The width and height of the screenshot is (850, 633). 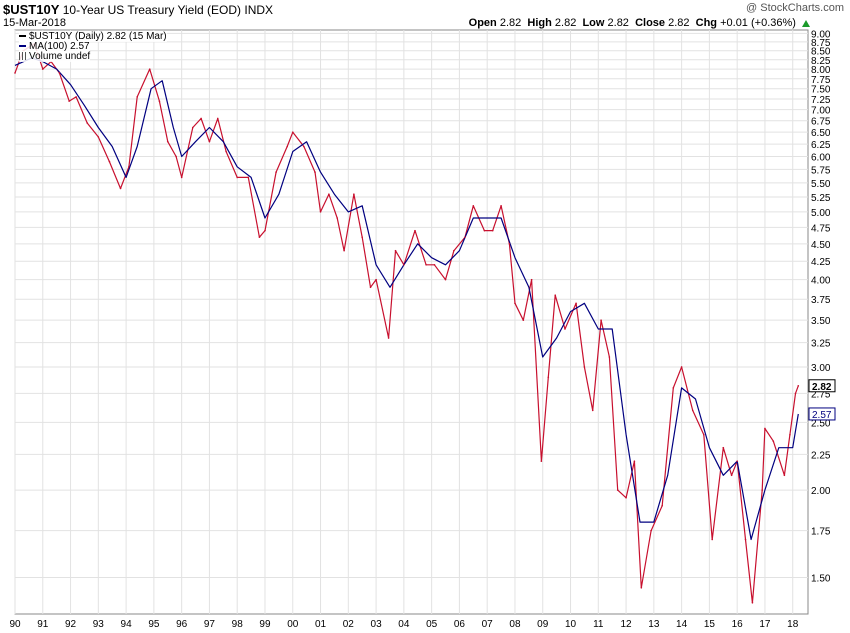 What do you see at coordinates (793, 624) in the screenshot?
I see `x-tick-label: 18` at bounding box center [793, 624].